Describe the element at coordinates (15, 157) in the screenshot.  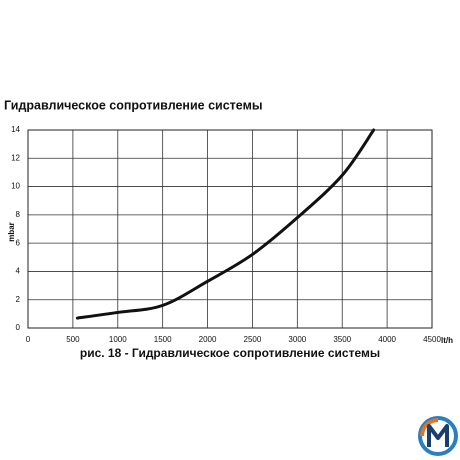
I see `y-tick-label: 12` at that location.